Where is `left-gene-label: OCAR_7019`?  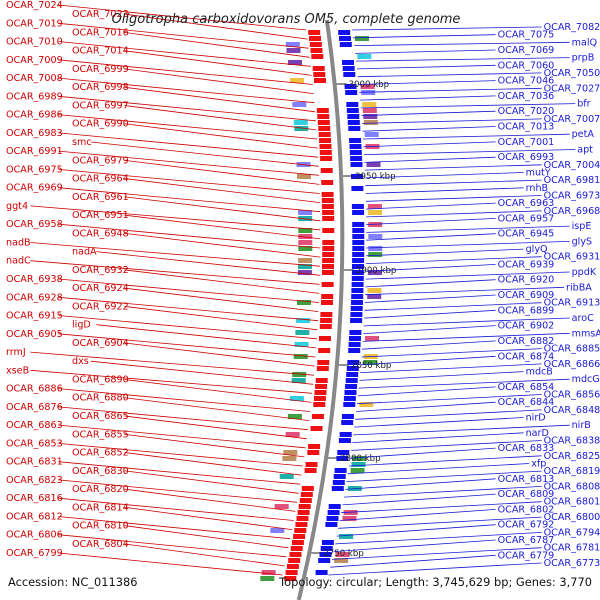
left-gene-label: OCAR_7019 is located at coordinates (34, 23).